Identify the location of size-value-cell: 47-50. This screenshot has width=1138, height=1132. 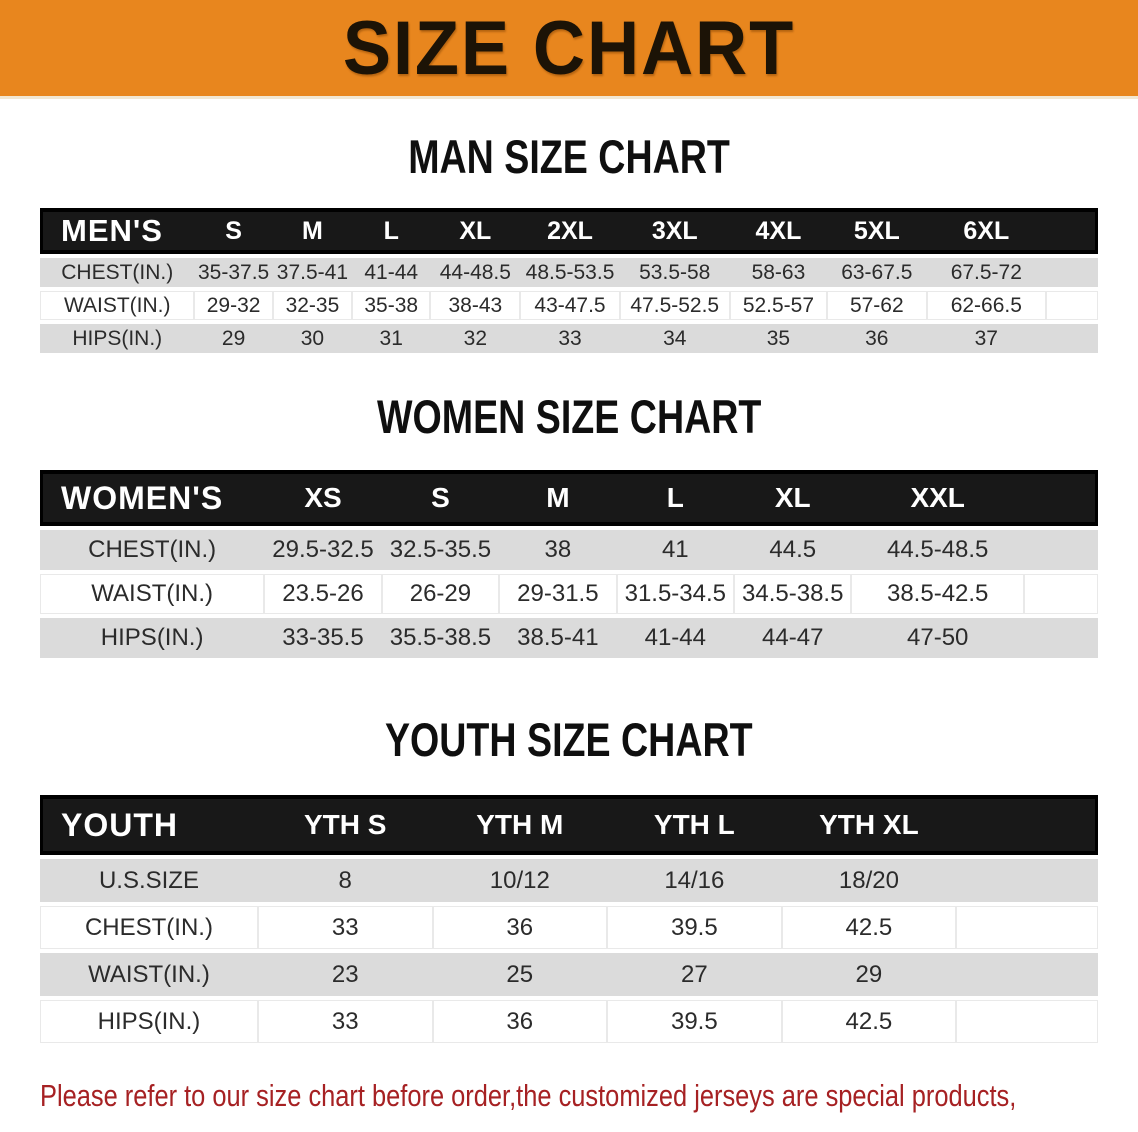
(937, 638).